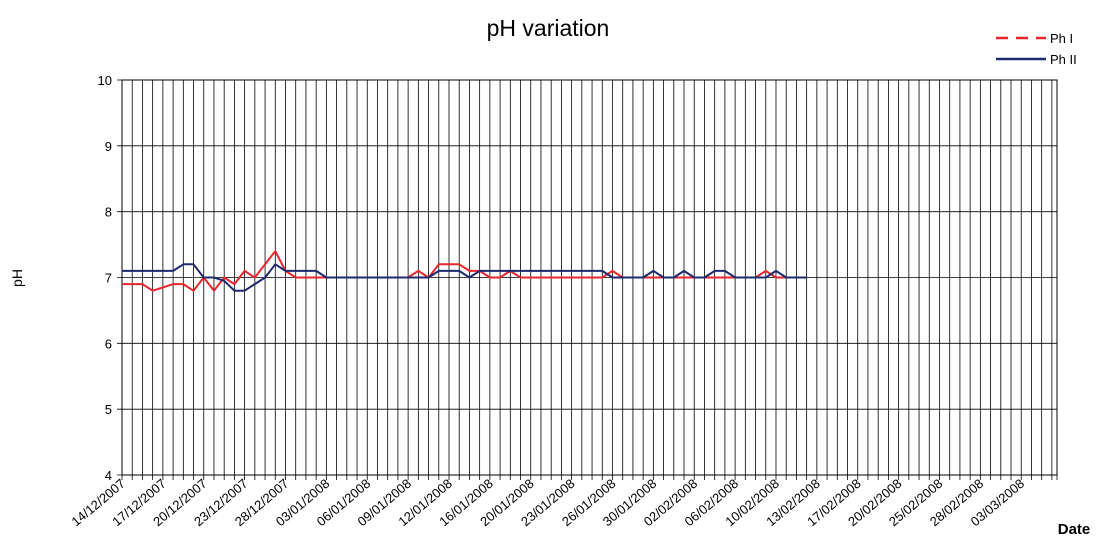 The height and width of the screenshot is (556, 1097). What do you see at coordinates (548, 28) in the screenshot?
I see `chart-title: pH variation` at bounding box center [548, 28].